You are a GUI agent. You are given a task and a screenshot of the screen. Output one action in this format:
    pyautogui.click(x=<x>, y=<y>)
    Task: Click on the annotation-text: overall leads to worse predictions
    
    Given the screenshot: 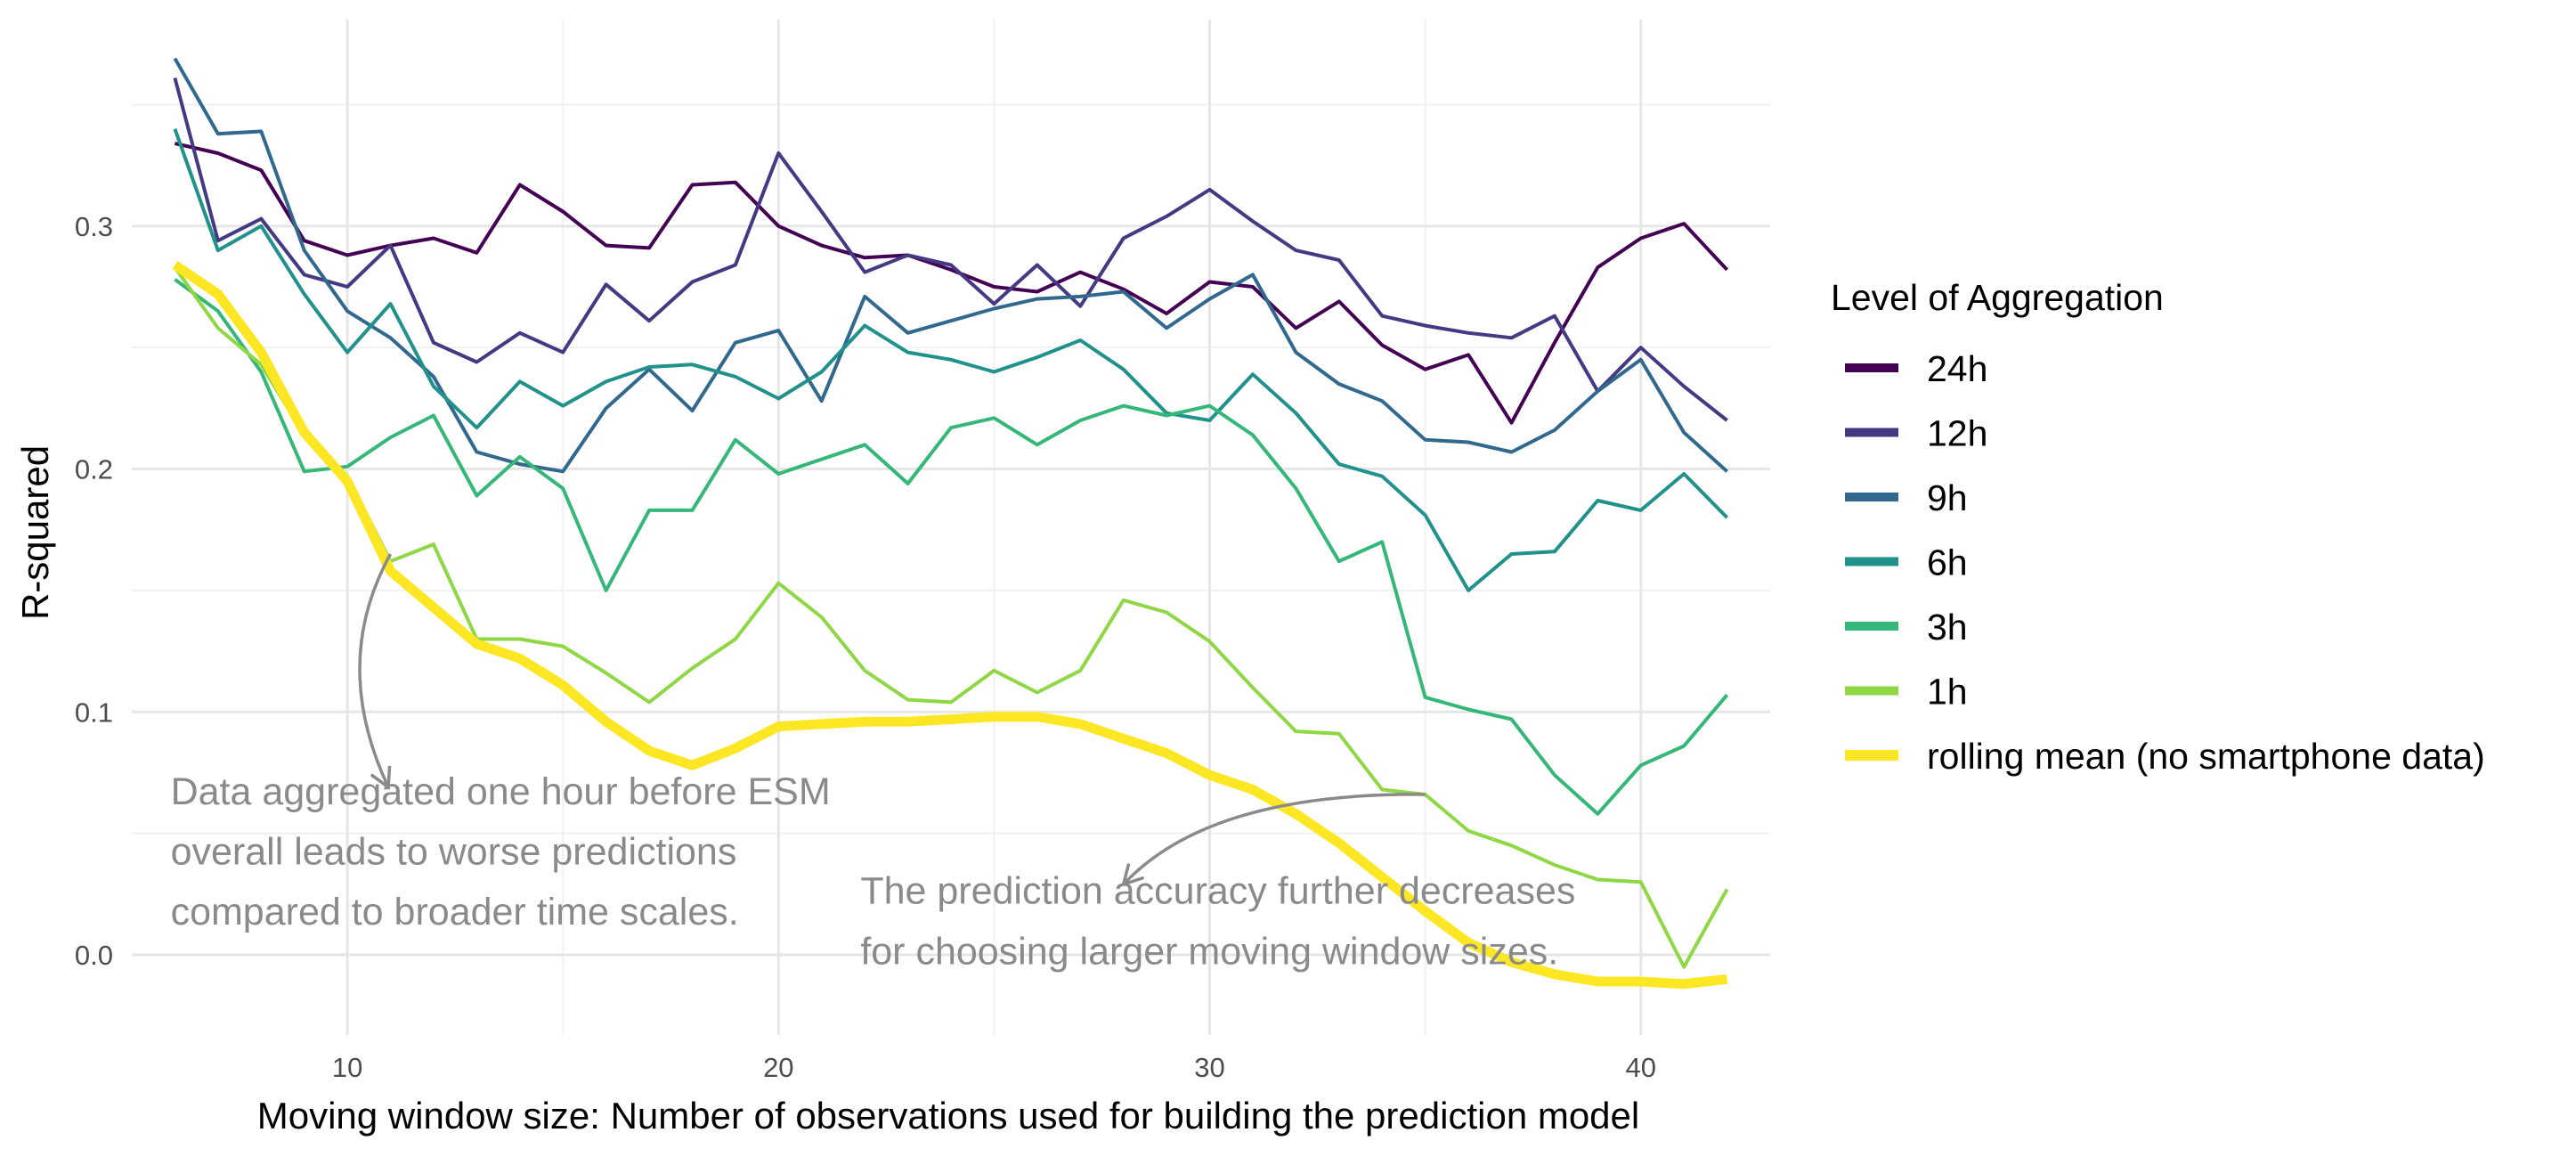 What is the action you would take?
    pyautogui.click(x=454, y=852)
    